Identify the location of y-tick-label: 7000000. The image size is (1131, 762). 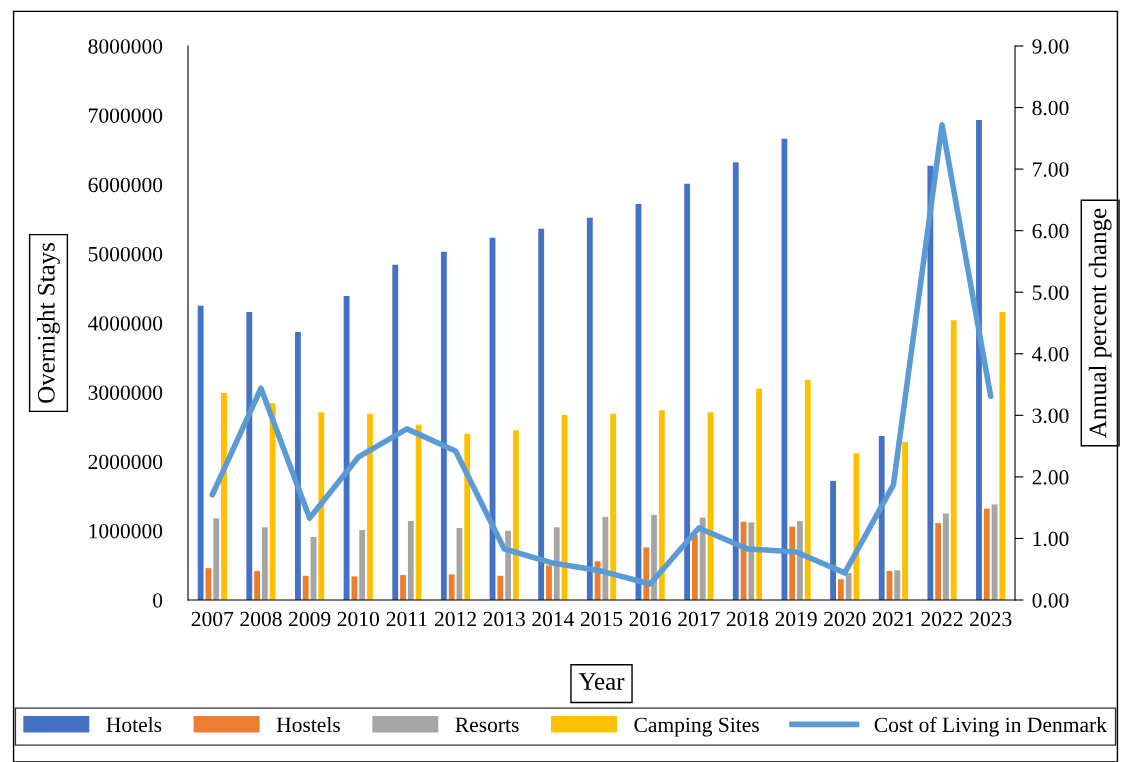
(126, 115).